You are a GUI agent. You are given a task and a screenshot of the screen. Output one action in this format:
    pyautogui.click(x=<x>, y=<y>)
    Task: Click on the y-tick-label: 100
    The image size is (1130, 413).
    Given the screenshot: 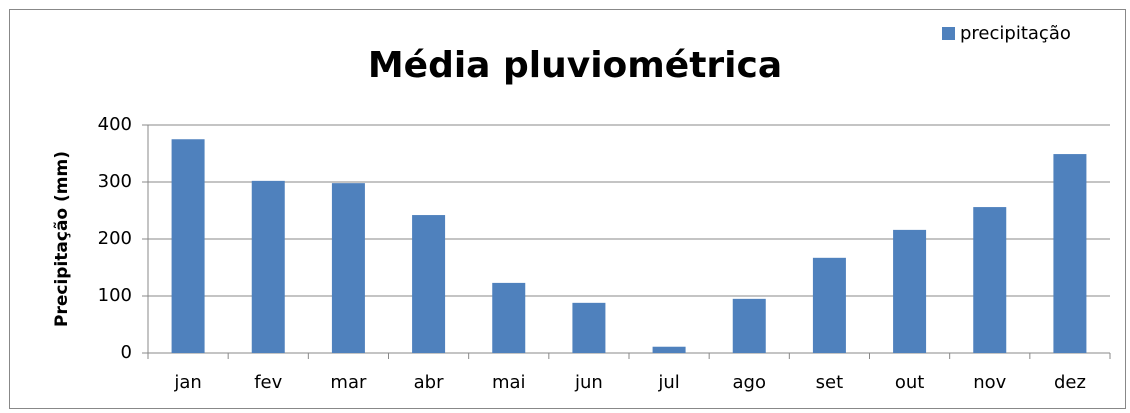 What is the action you would take?
    pyautogui.click(x=115, y=295)
    